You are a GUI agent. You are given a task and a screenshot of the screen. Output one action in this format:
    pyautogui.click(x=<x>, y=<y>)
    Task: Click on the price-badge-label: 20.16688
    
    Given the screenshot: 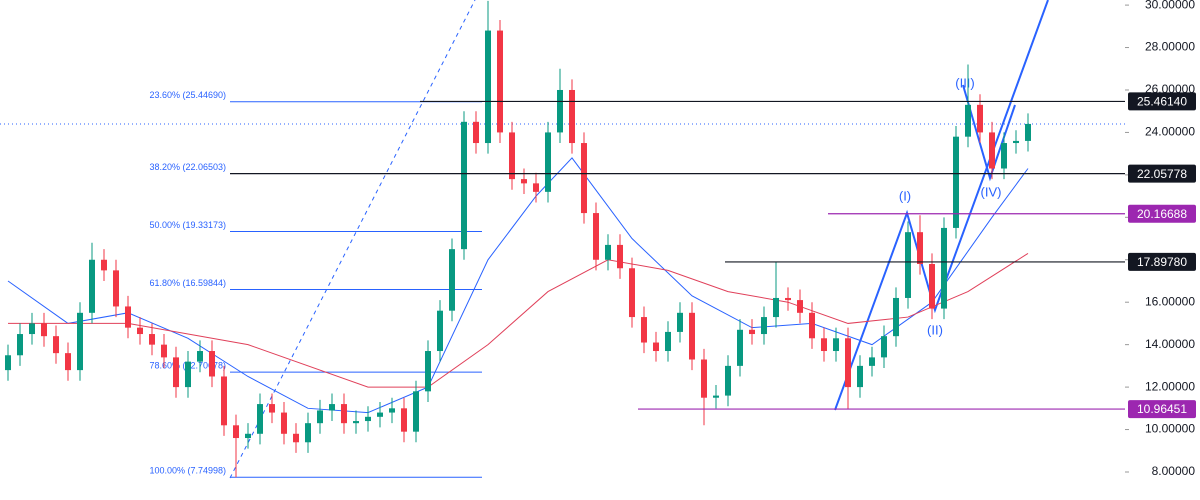 What is the action you would take?
    pyautogui.click(x=1162, y=214)
    